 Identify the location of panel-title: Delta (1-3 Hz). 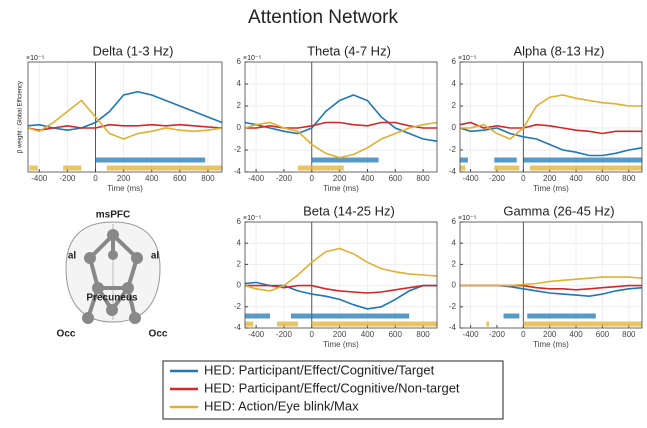
(133, 50).